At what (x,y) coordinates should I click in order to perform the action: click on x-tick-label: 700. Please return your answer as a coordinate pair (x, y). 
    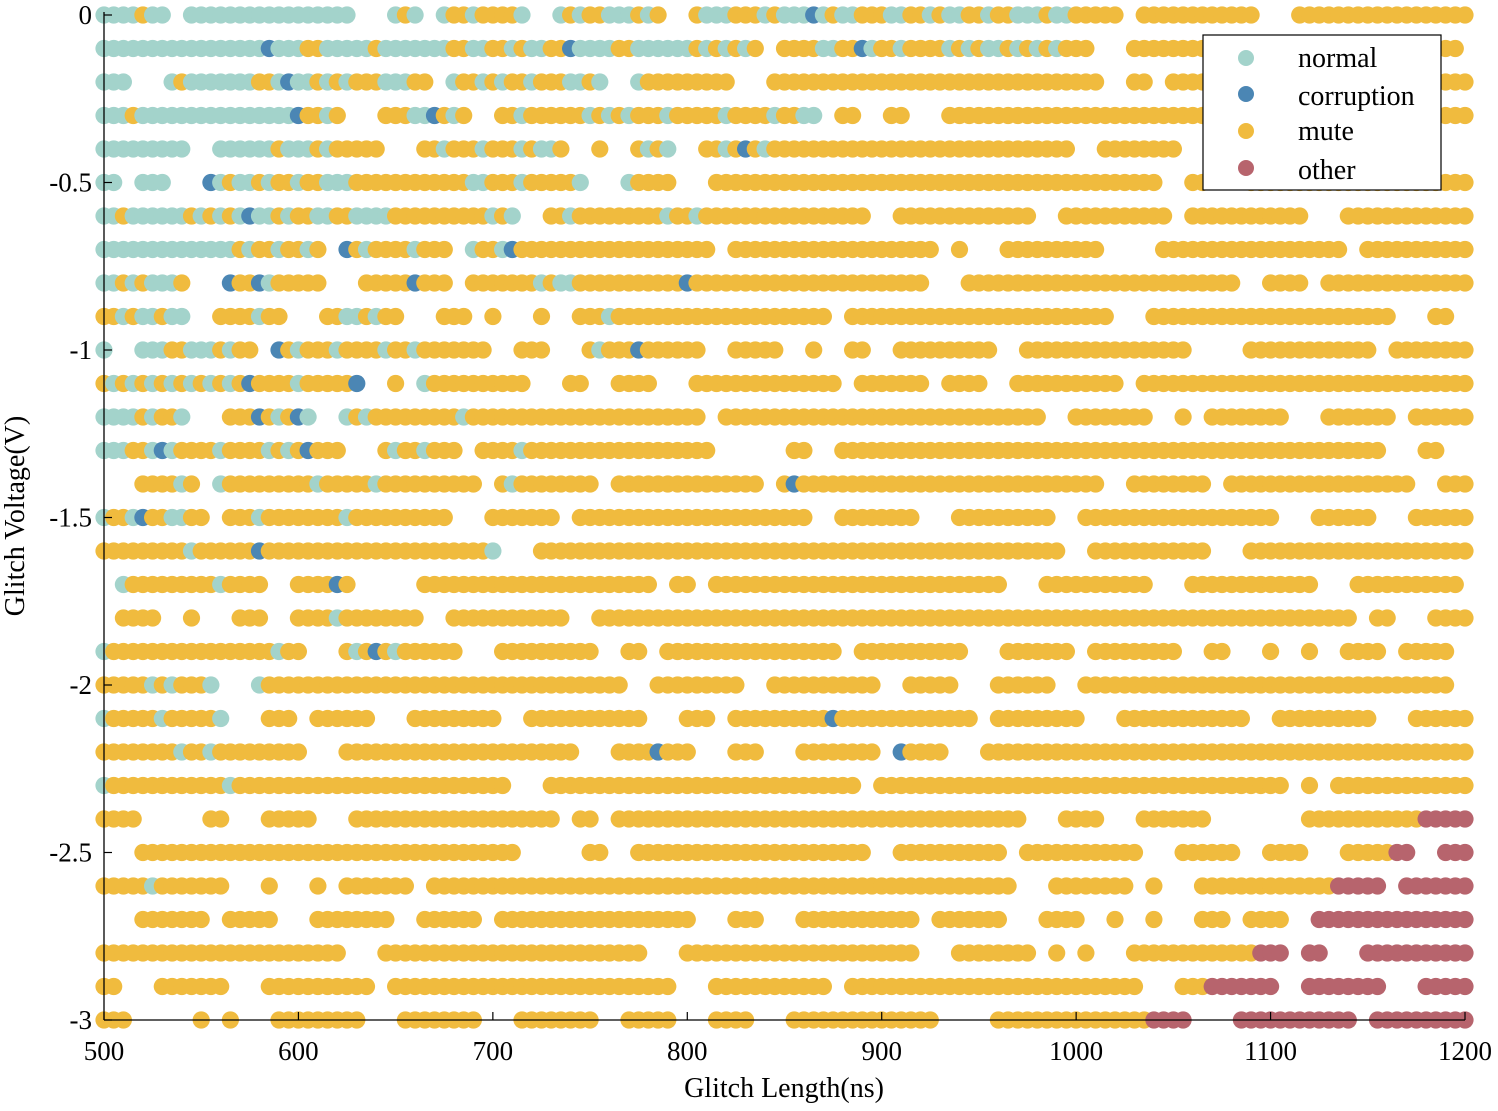
    Looking at the image, I should click on (493, 1051).